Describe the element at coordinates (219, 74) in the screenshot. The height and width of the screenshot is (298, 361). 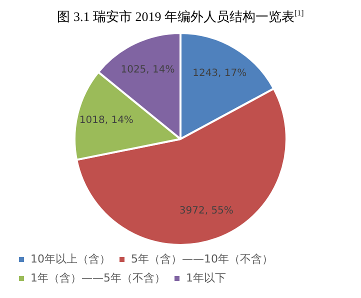
I see `data-label: 1243, 17%` at that location.